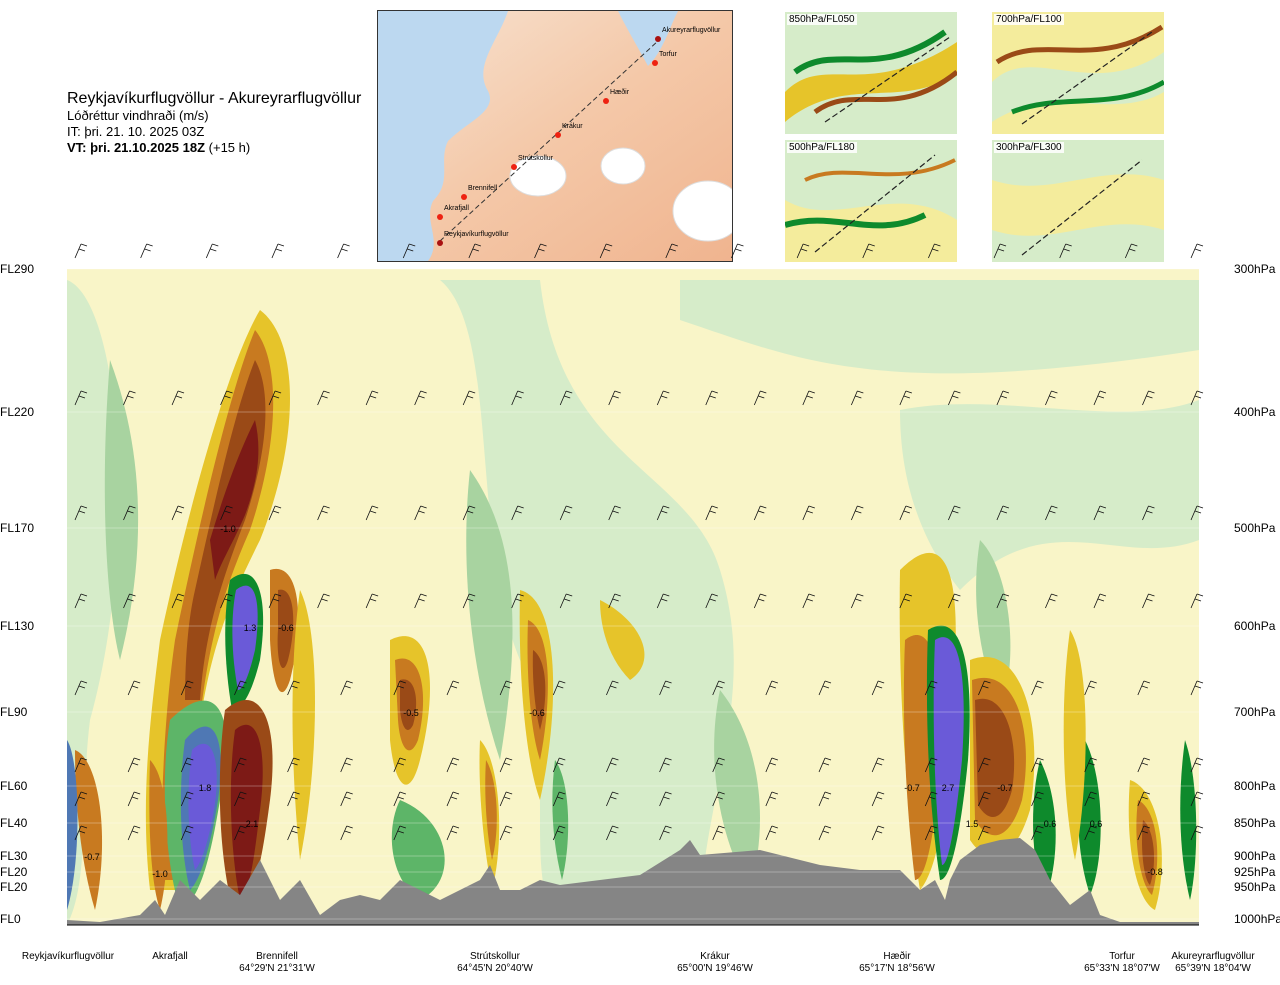  Describe the element at coordinates (1213, 968) in the screenshot. I see `station-coord: 65°39'N 18°04'W` at that location.